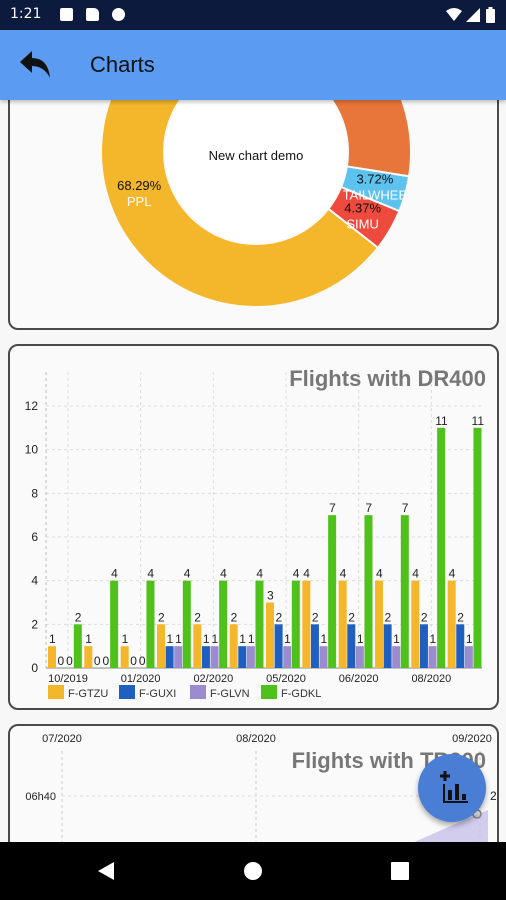  I want to click on line-xtick-label: 07/2020, so click(62, 739).